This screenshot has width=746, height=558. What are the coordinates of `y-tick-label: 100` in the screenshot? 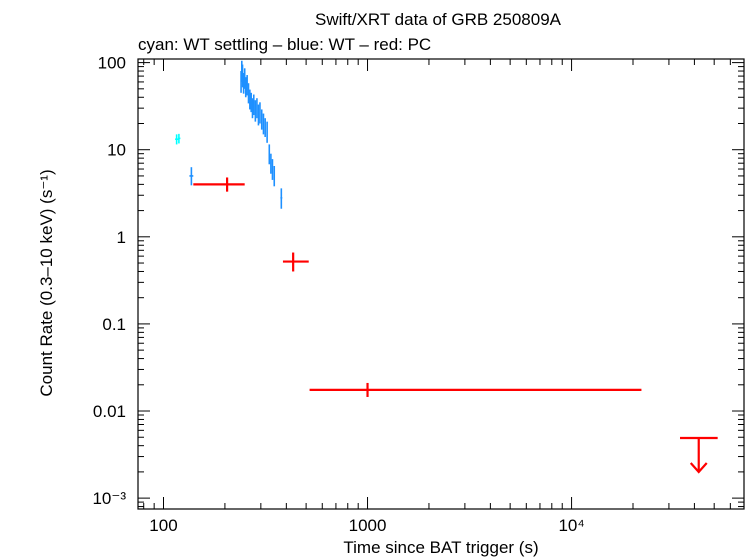 It's located at (112, 63).